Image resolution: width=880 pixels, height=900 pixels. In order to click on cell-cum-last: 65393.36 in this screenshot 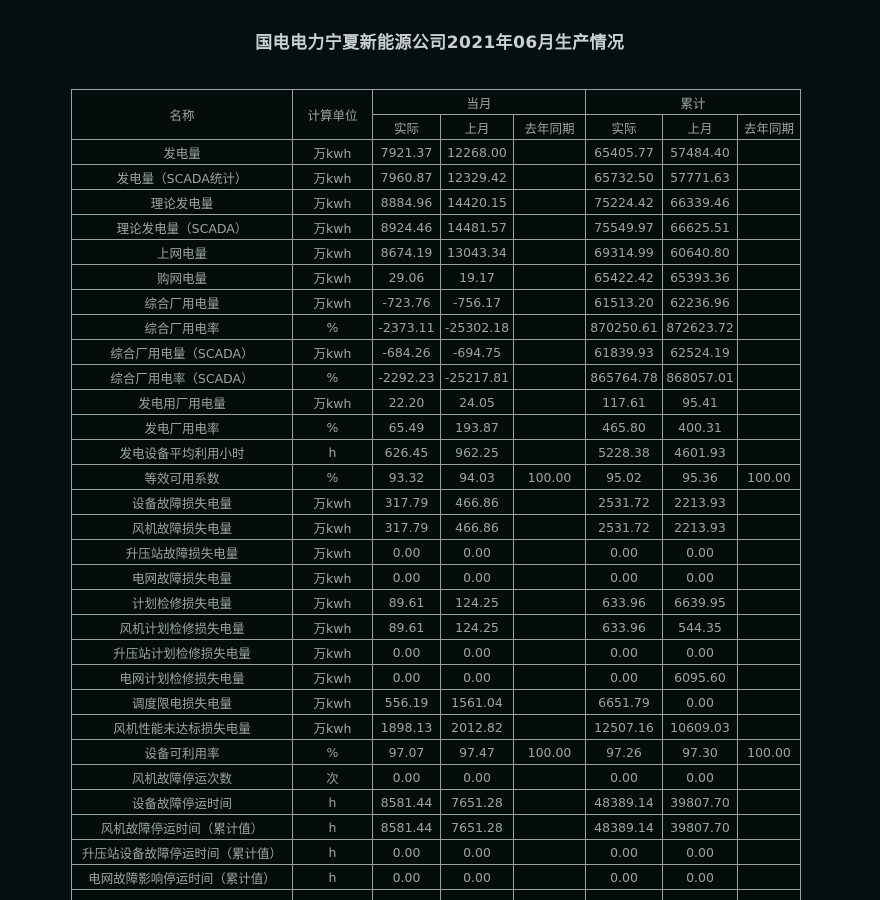, I will do `click(700, 277)`.